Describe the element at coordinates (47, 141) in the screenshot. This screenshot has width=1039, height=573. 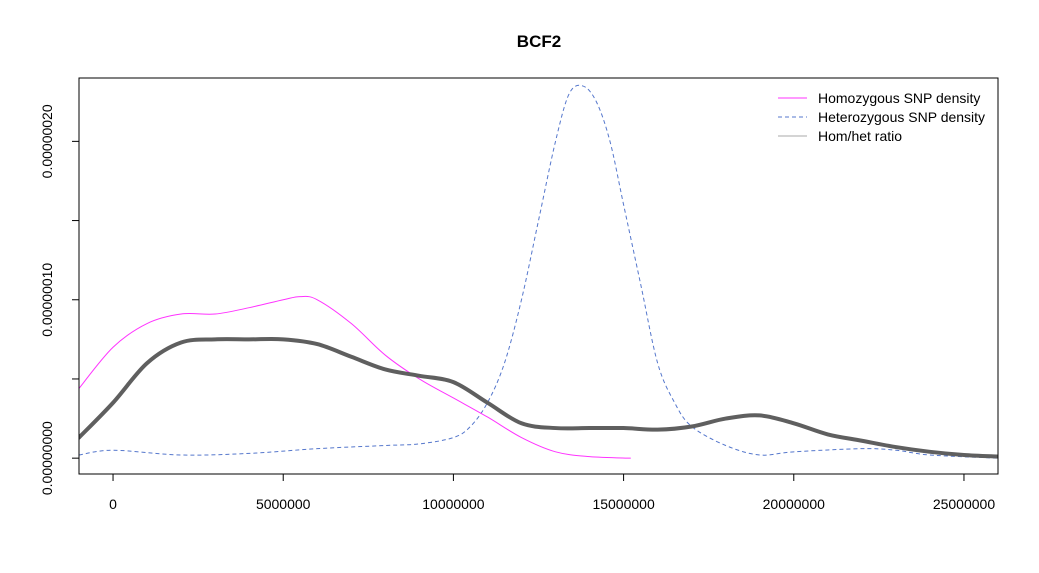
I see `y-tick-label-4: 0.00000020` at that location.